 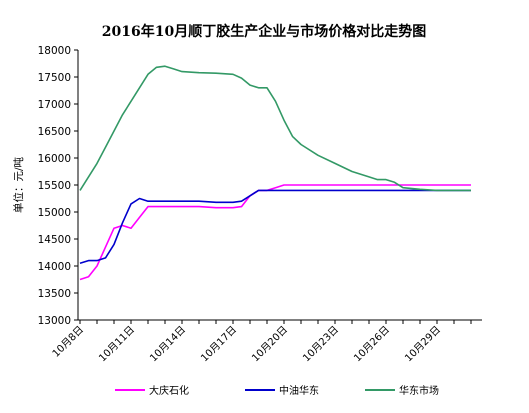 What do you see at coordinates (54, 186) in the screenshot?
I see `y-tick-label: 15500` at bounding box center [54, 186].